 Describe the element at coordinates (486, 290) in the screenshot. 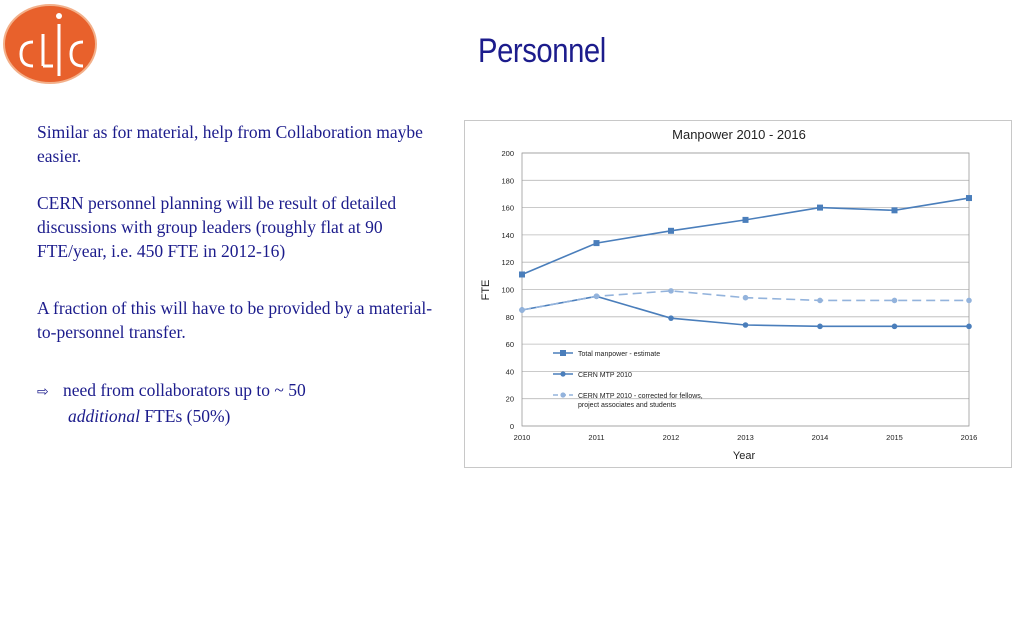

I see `y-axis-label: FTE` at that location.